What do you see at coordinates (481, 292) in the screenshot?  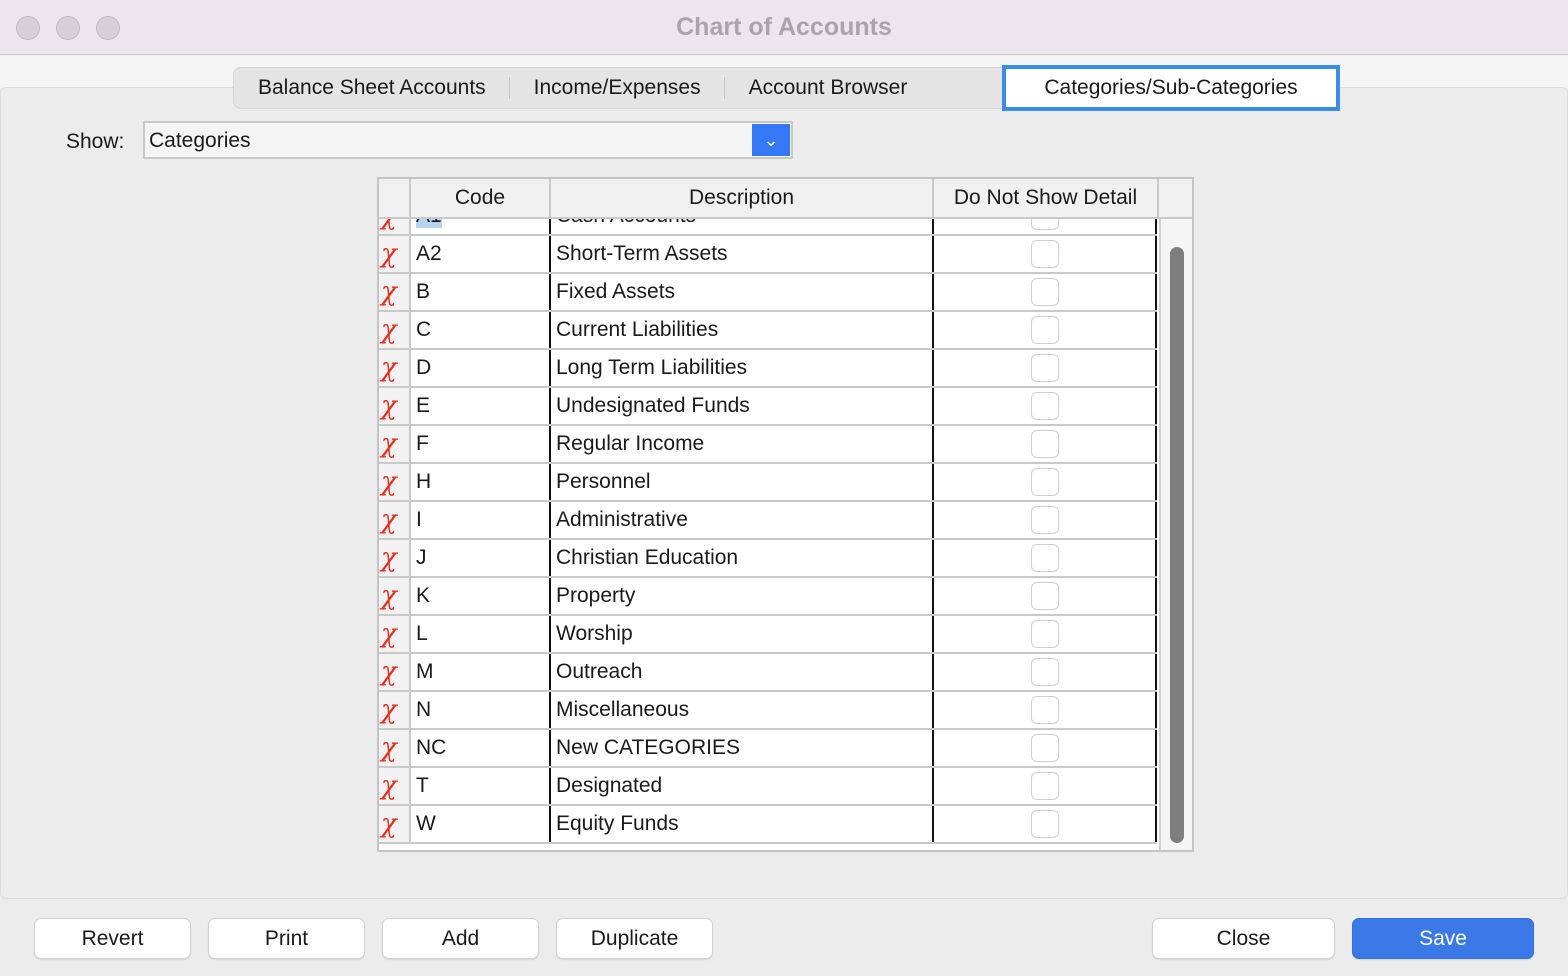 I see `code-cell: B` at bounding box center [481, 292].